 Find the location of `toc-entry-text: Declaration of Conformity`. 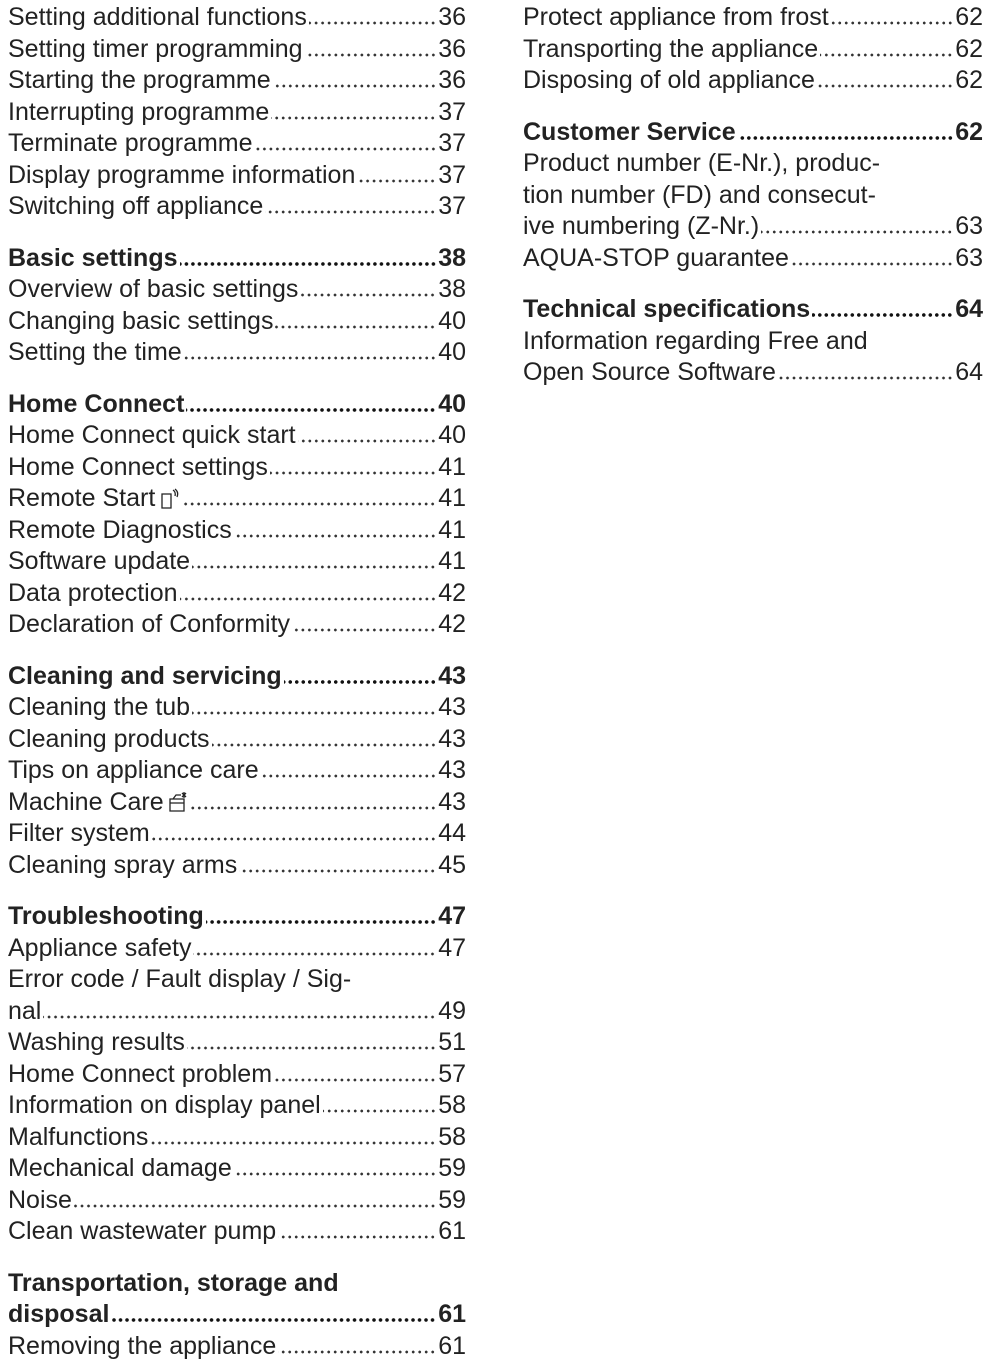

toc-entry-text: Declaration of Conformity is located at coordinates (149, 624).